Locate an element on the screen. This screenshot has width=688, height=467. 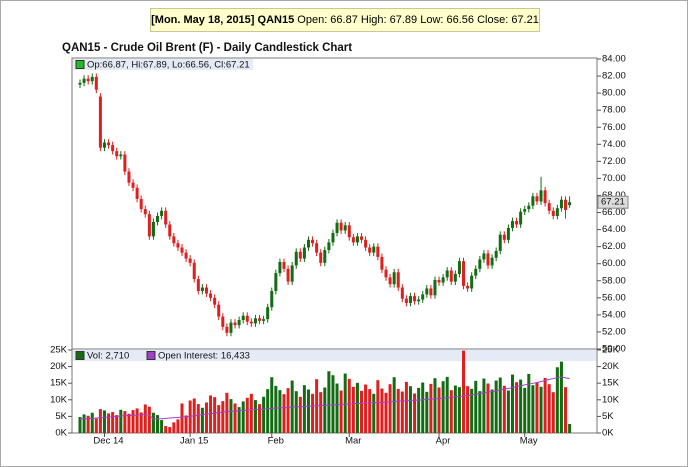
y-tick-label: 52.00 is located at coordinates (614, 331).